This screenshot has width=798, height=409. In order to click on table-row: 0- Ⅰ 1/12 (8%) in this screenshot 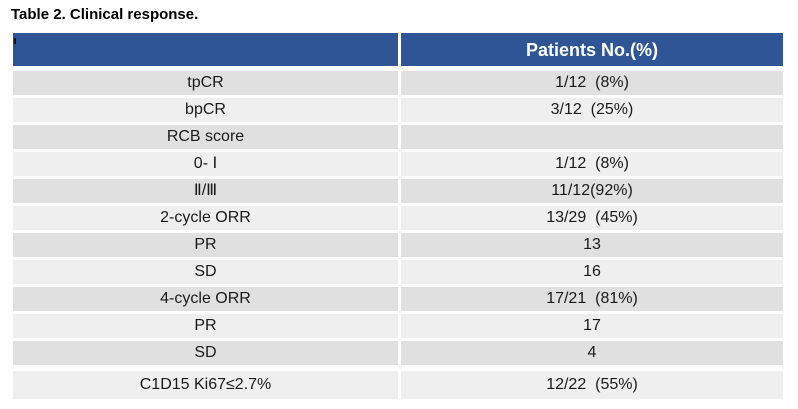, I will do `click(398, 164)`.